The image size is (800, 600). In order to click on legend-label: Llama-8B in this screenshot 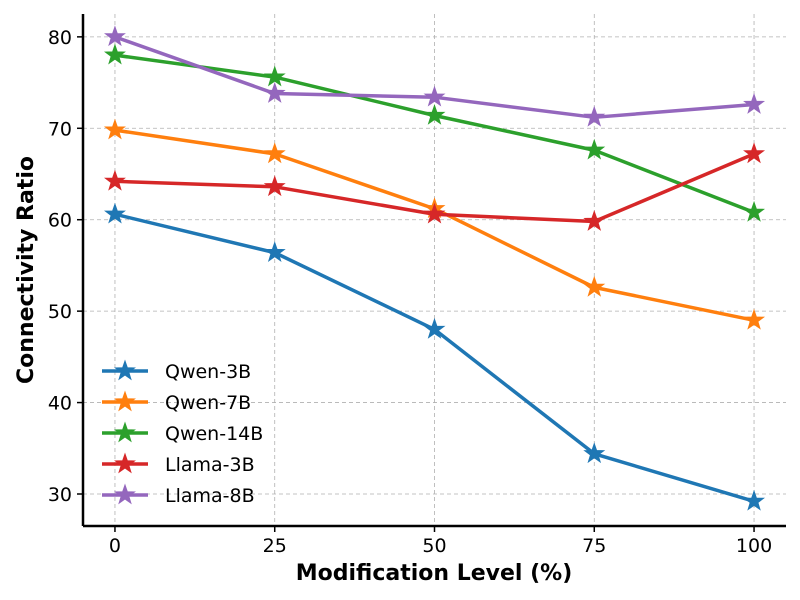, I will do `click(210, 496)`.